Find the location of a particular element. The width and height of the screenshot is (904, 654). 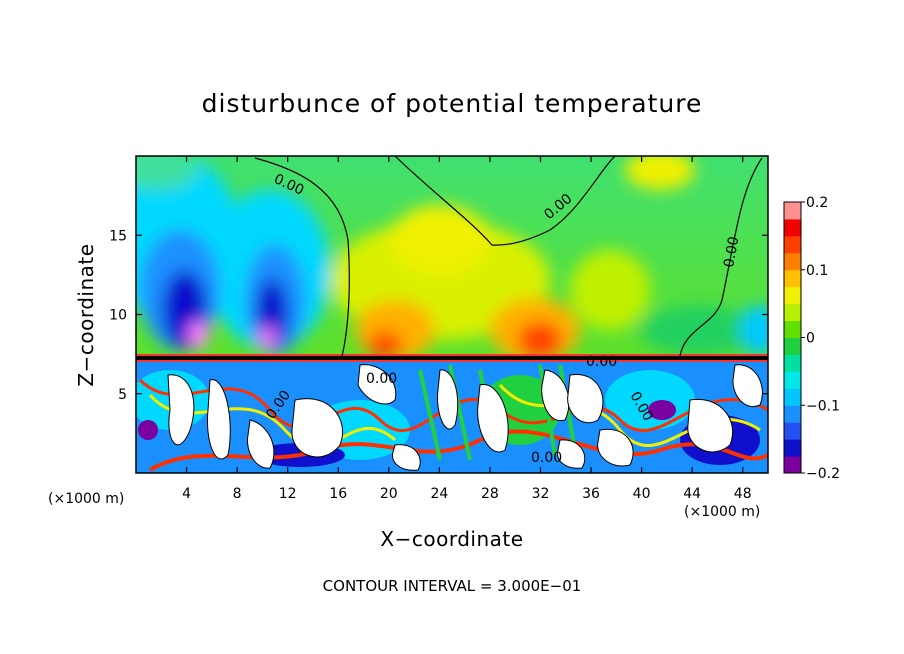

y-tick-label: 15 is located at coordinates (118, 236).